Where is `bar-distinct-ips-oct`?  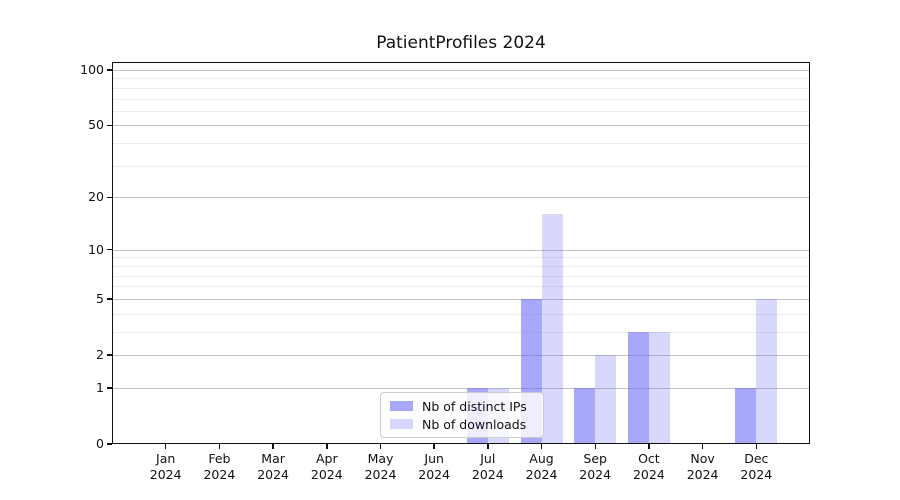
bar-distinct-ips-oct is located at coordinates (638, 387).